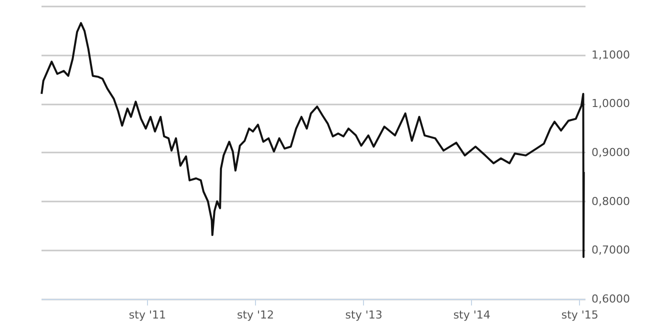 Image resolution: width=645 pixels, height=333 pixels. I want to click on x-tick-label: sty '12, so click(255, 315).